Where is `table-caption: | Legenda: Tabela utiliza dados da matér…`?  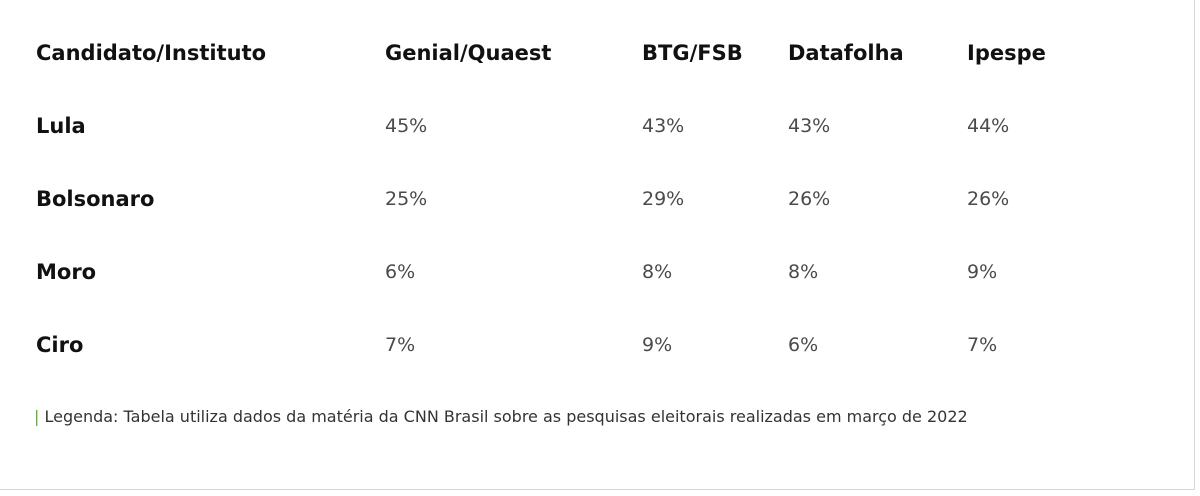
table-caption: | Legenda: Tabela utiliza dados da matér… is located at coordinates (589, 417).